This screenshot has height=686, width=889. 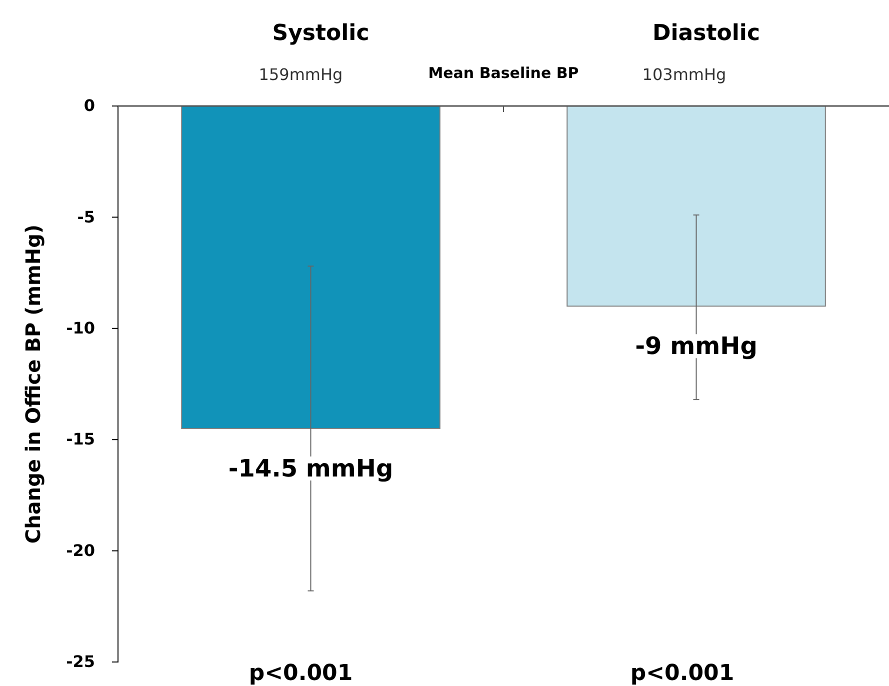 What do you see at coordinates (321, 33) in the screenshot?
I see `x-tick-label: Systolic` at bounding box center [321, 33].